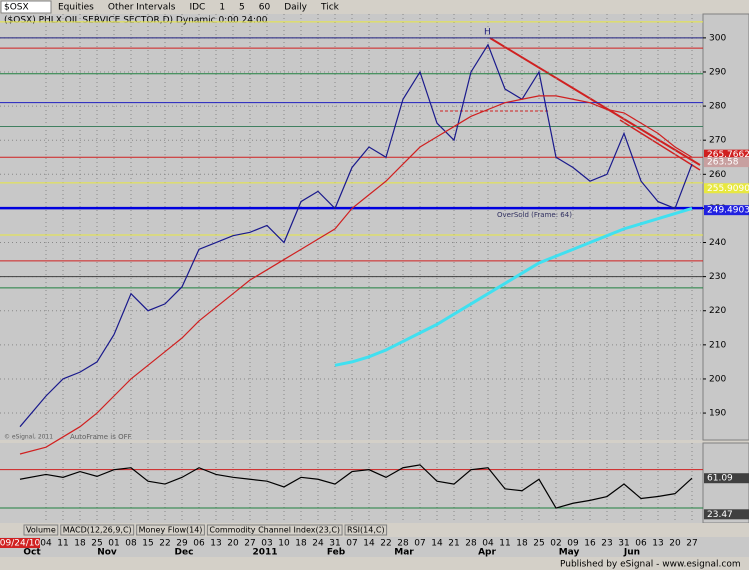 The height and width of the screenshot is (570, 749). What do you see at coordinates (717, 38) in the screenshot?
I see `y-tick-label: 300` at bounding box center [717, 38].